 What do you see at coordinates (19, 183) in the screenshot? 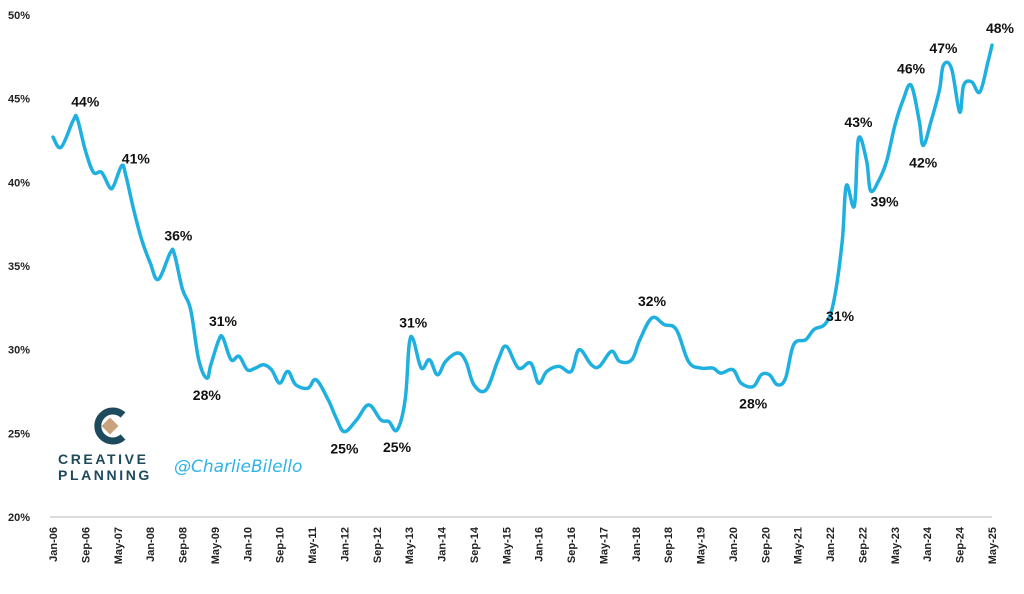
I see `y-tick-label: 40%` at bounding box center [19, 183].